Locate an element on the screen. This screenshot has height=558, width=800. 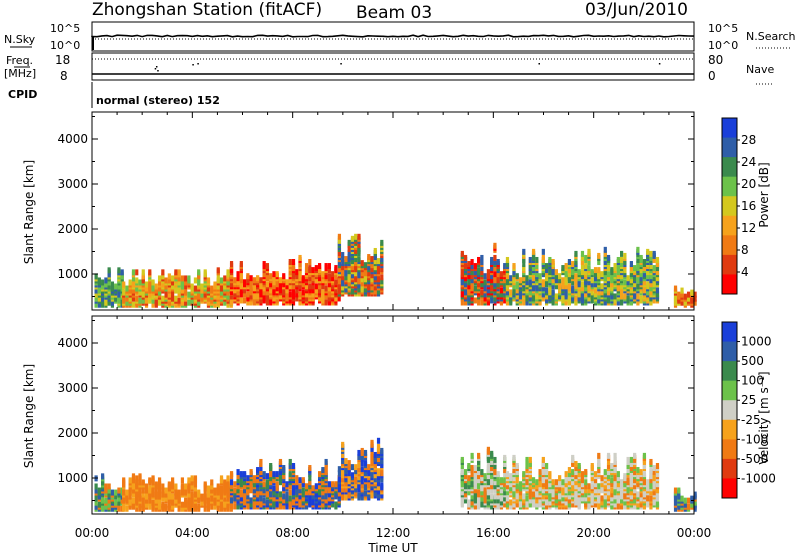
colorbar-tick-label: 24 is located at coordinates (748, 162).